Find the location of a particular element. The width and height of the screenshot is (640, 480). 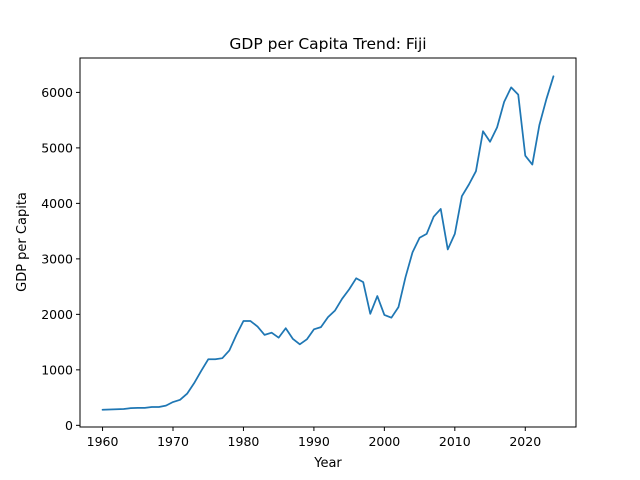

y-tick-label: 1000 is located at coordinates (57, 369).